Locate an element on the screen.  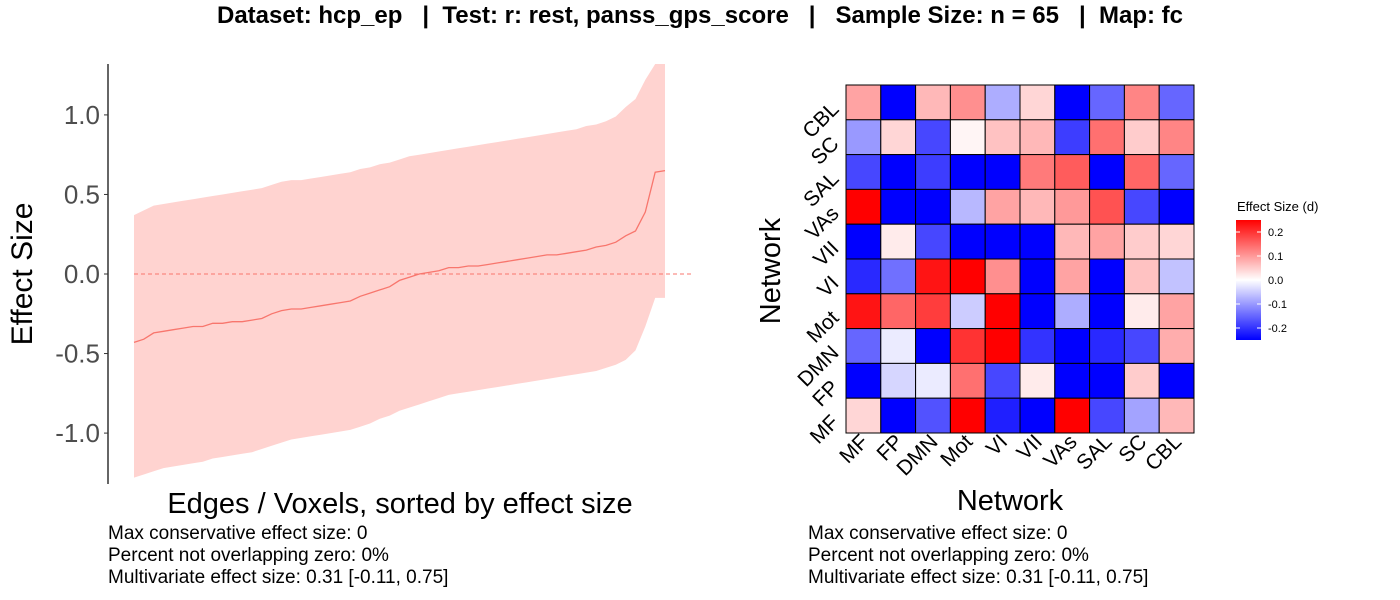
y-category-label: Mot is located at coordinates (823, 326).